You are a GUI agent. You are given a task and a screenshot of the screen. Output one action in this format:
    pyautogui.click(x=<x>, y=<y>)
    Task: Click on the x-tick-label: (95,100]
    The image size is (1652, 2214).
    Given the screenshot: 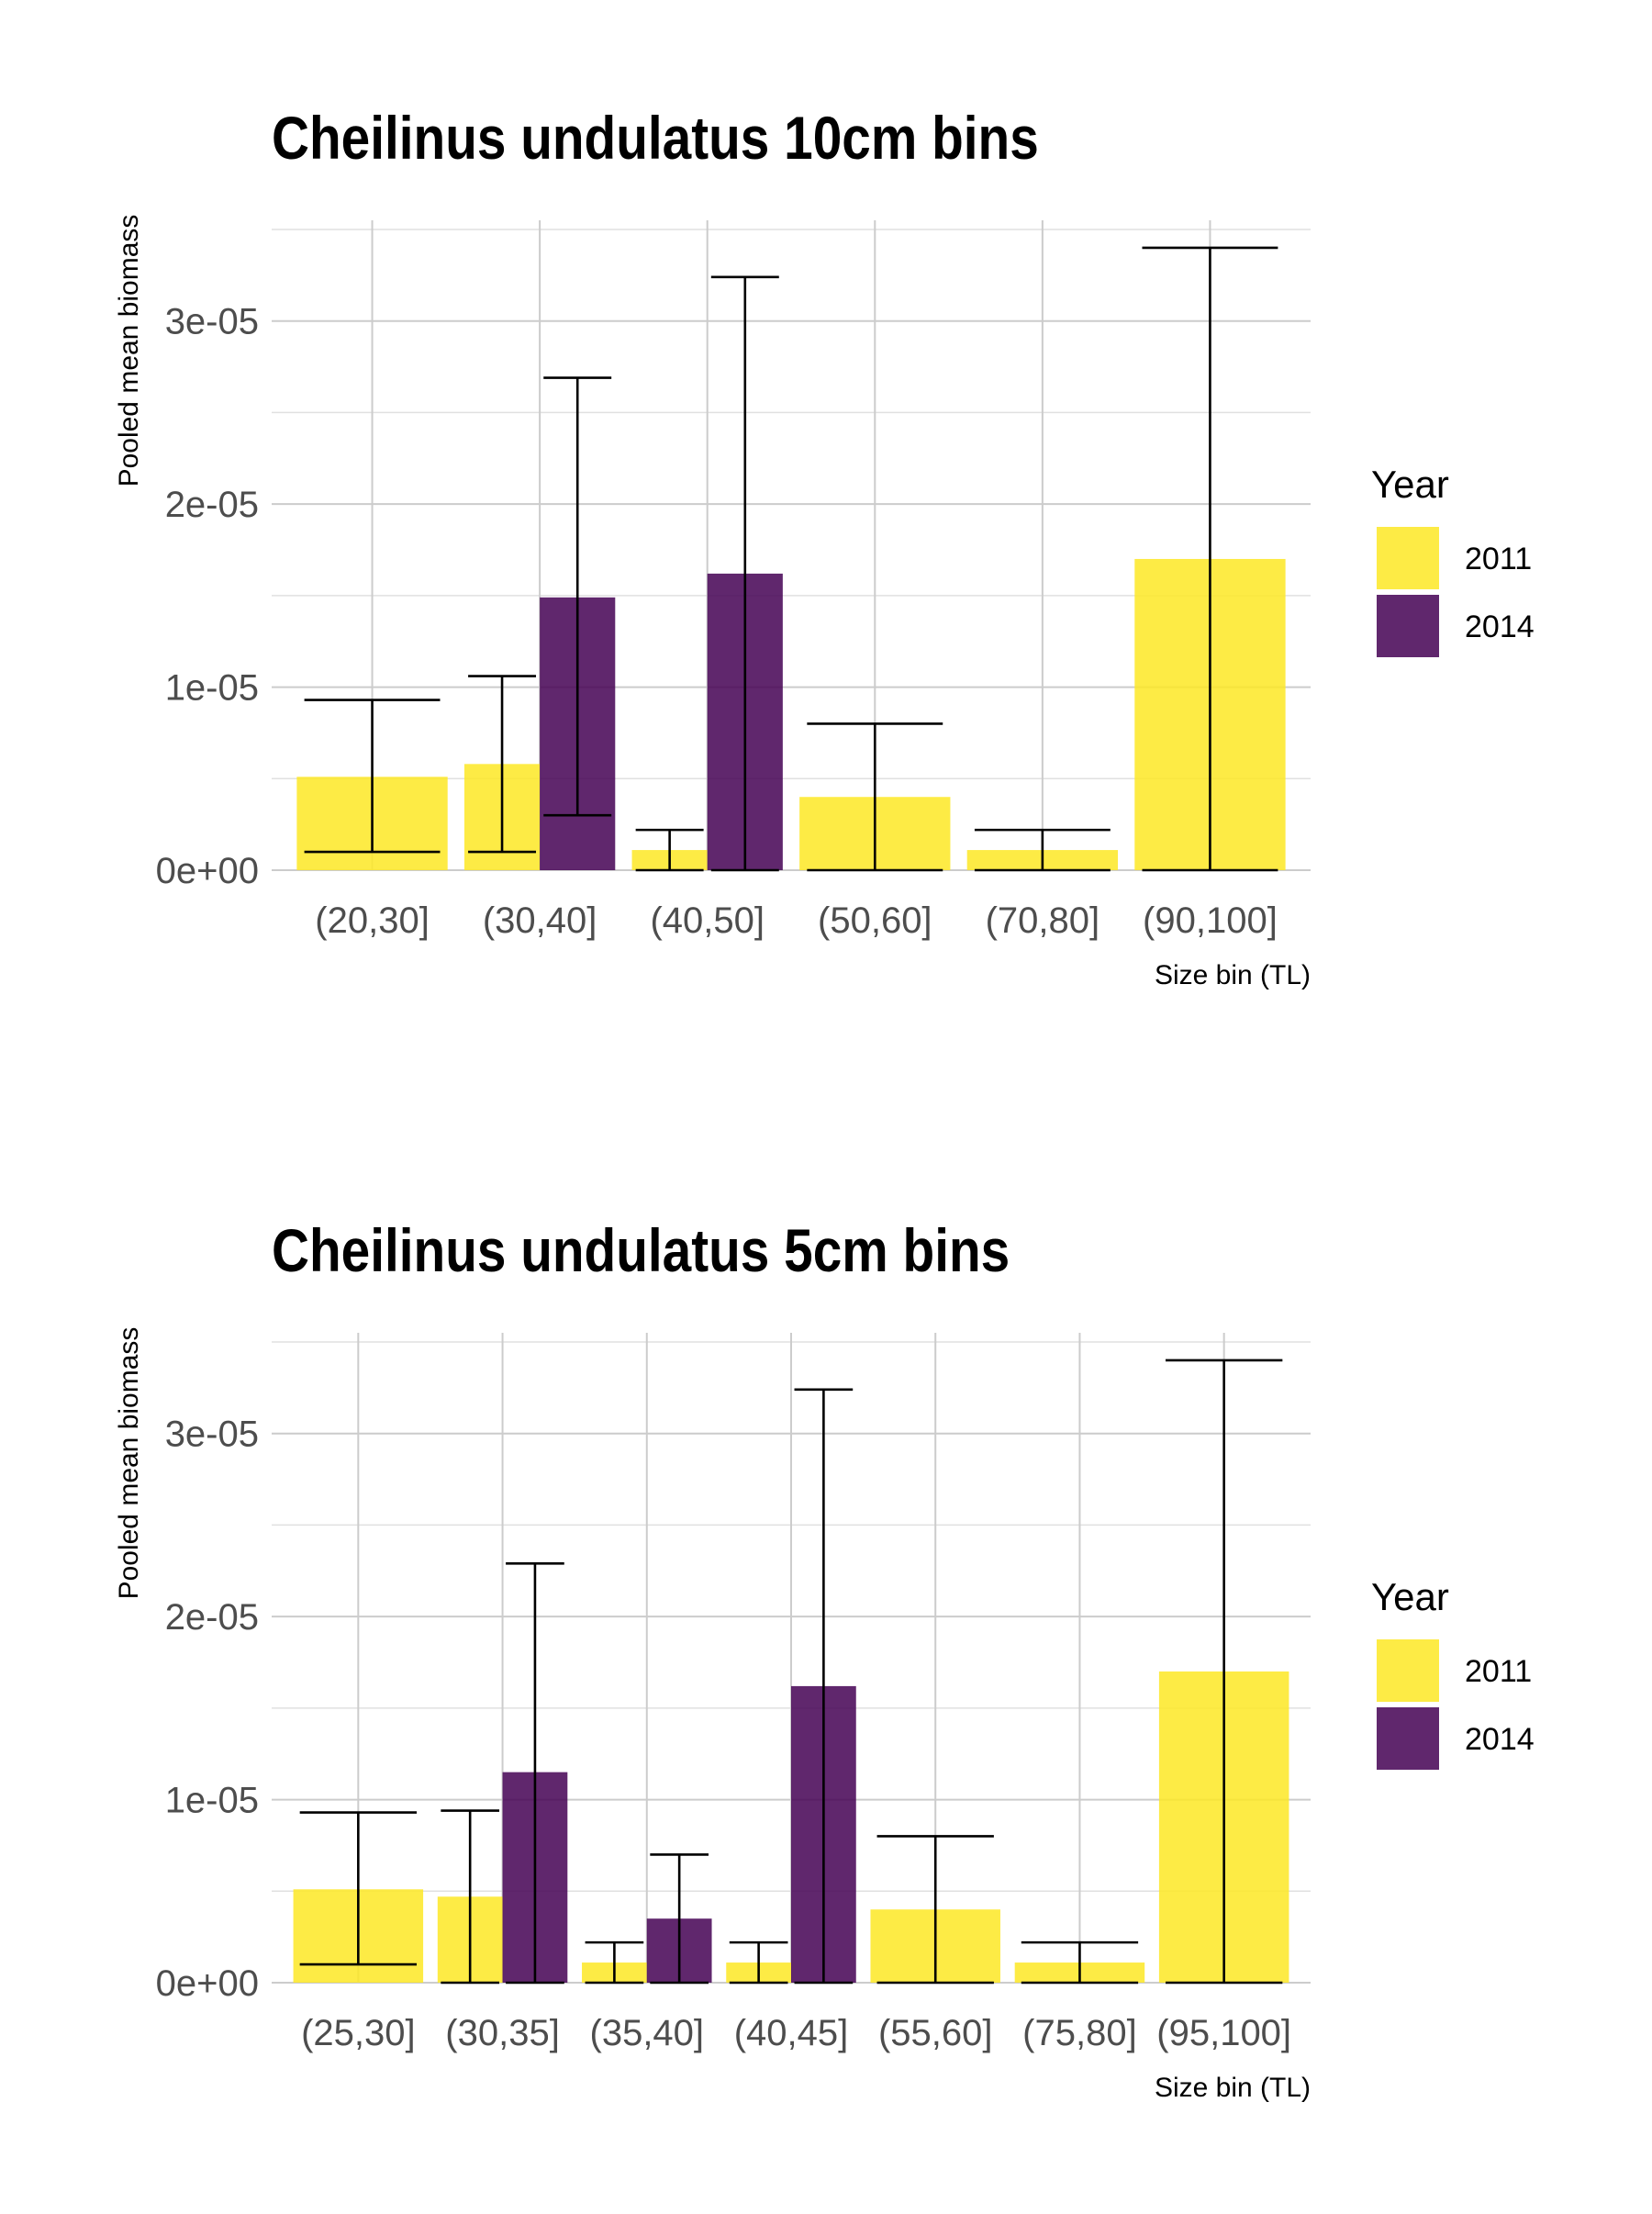 What is the action you would take?
    pyautogui.click(x=1223, y=2033)
    